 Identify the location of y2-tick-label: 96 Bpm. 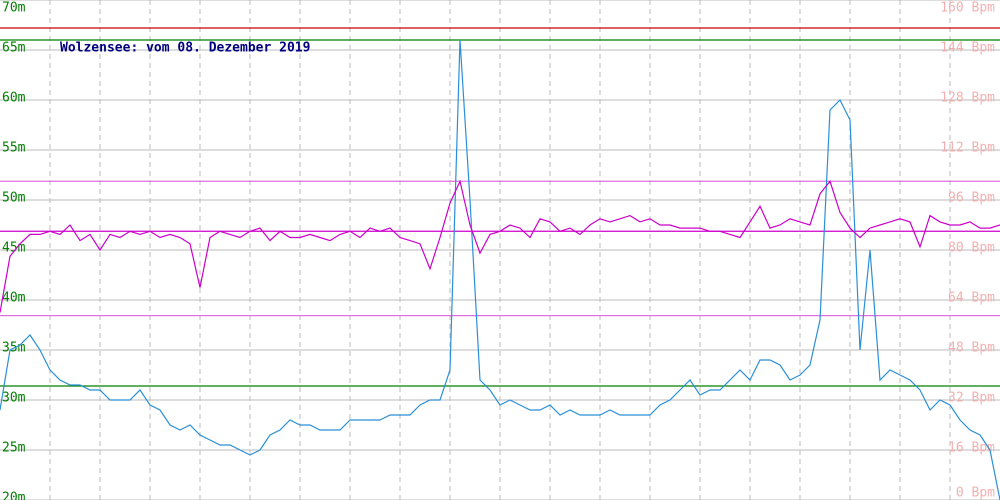
(971, 198).